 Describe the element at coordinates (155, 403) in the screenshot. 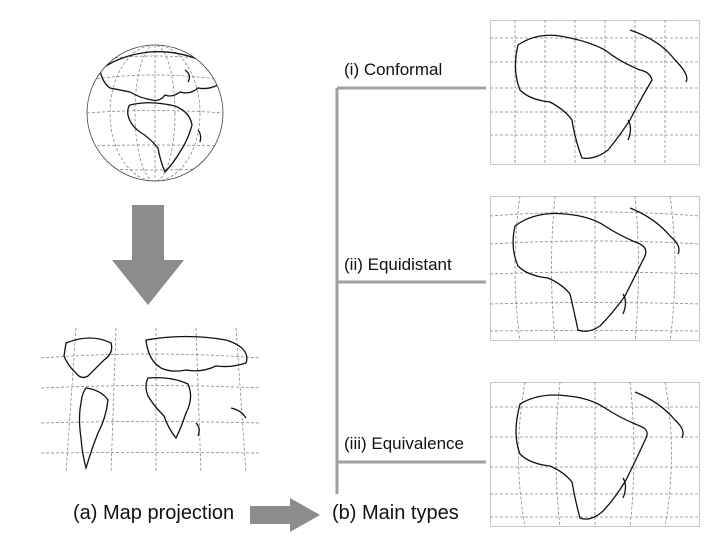

I see `world-map-coastline` at that location.